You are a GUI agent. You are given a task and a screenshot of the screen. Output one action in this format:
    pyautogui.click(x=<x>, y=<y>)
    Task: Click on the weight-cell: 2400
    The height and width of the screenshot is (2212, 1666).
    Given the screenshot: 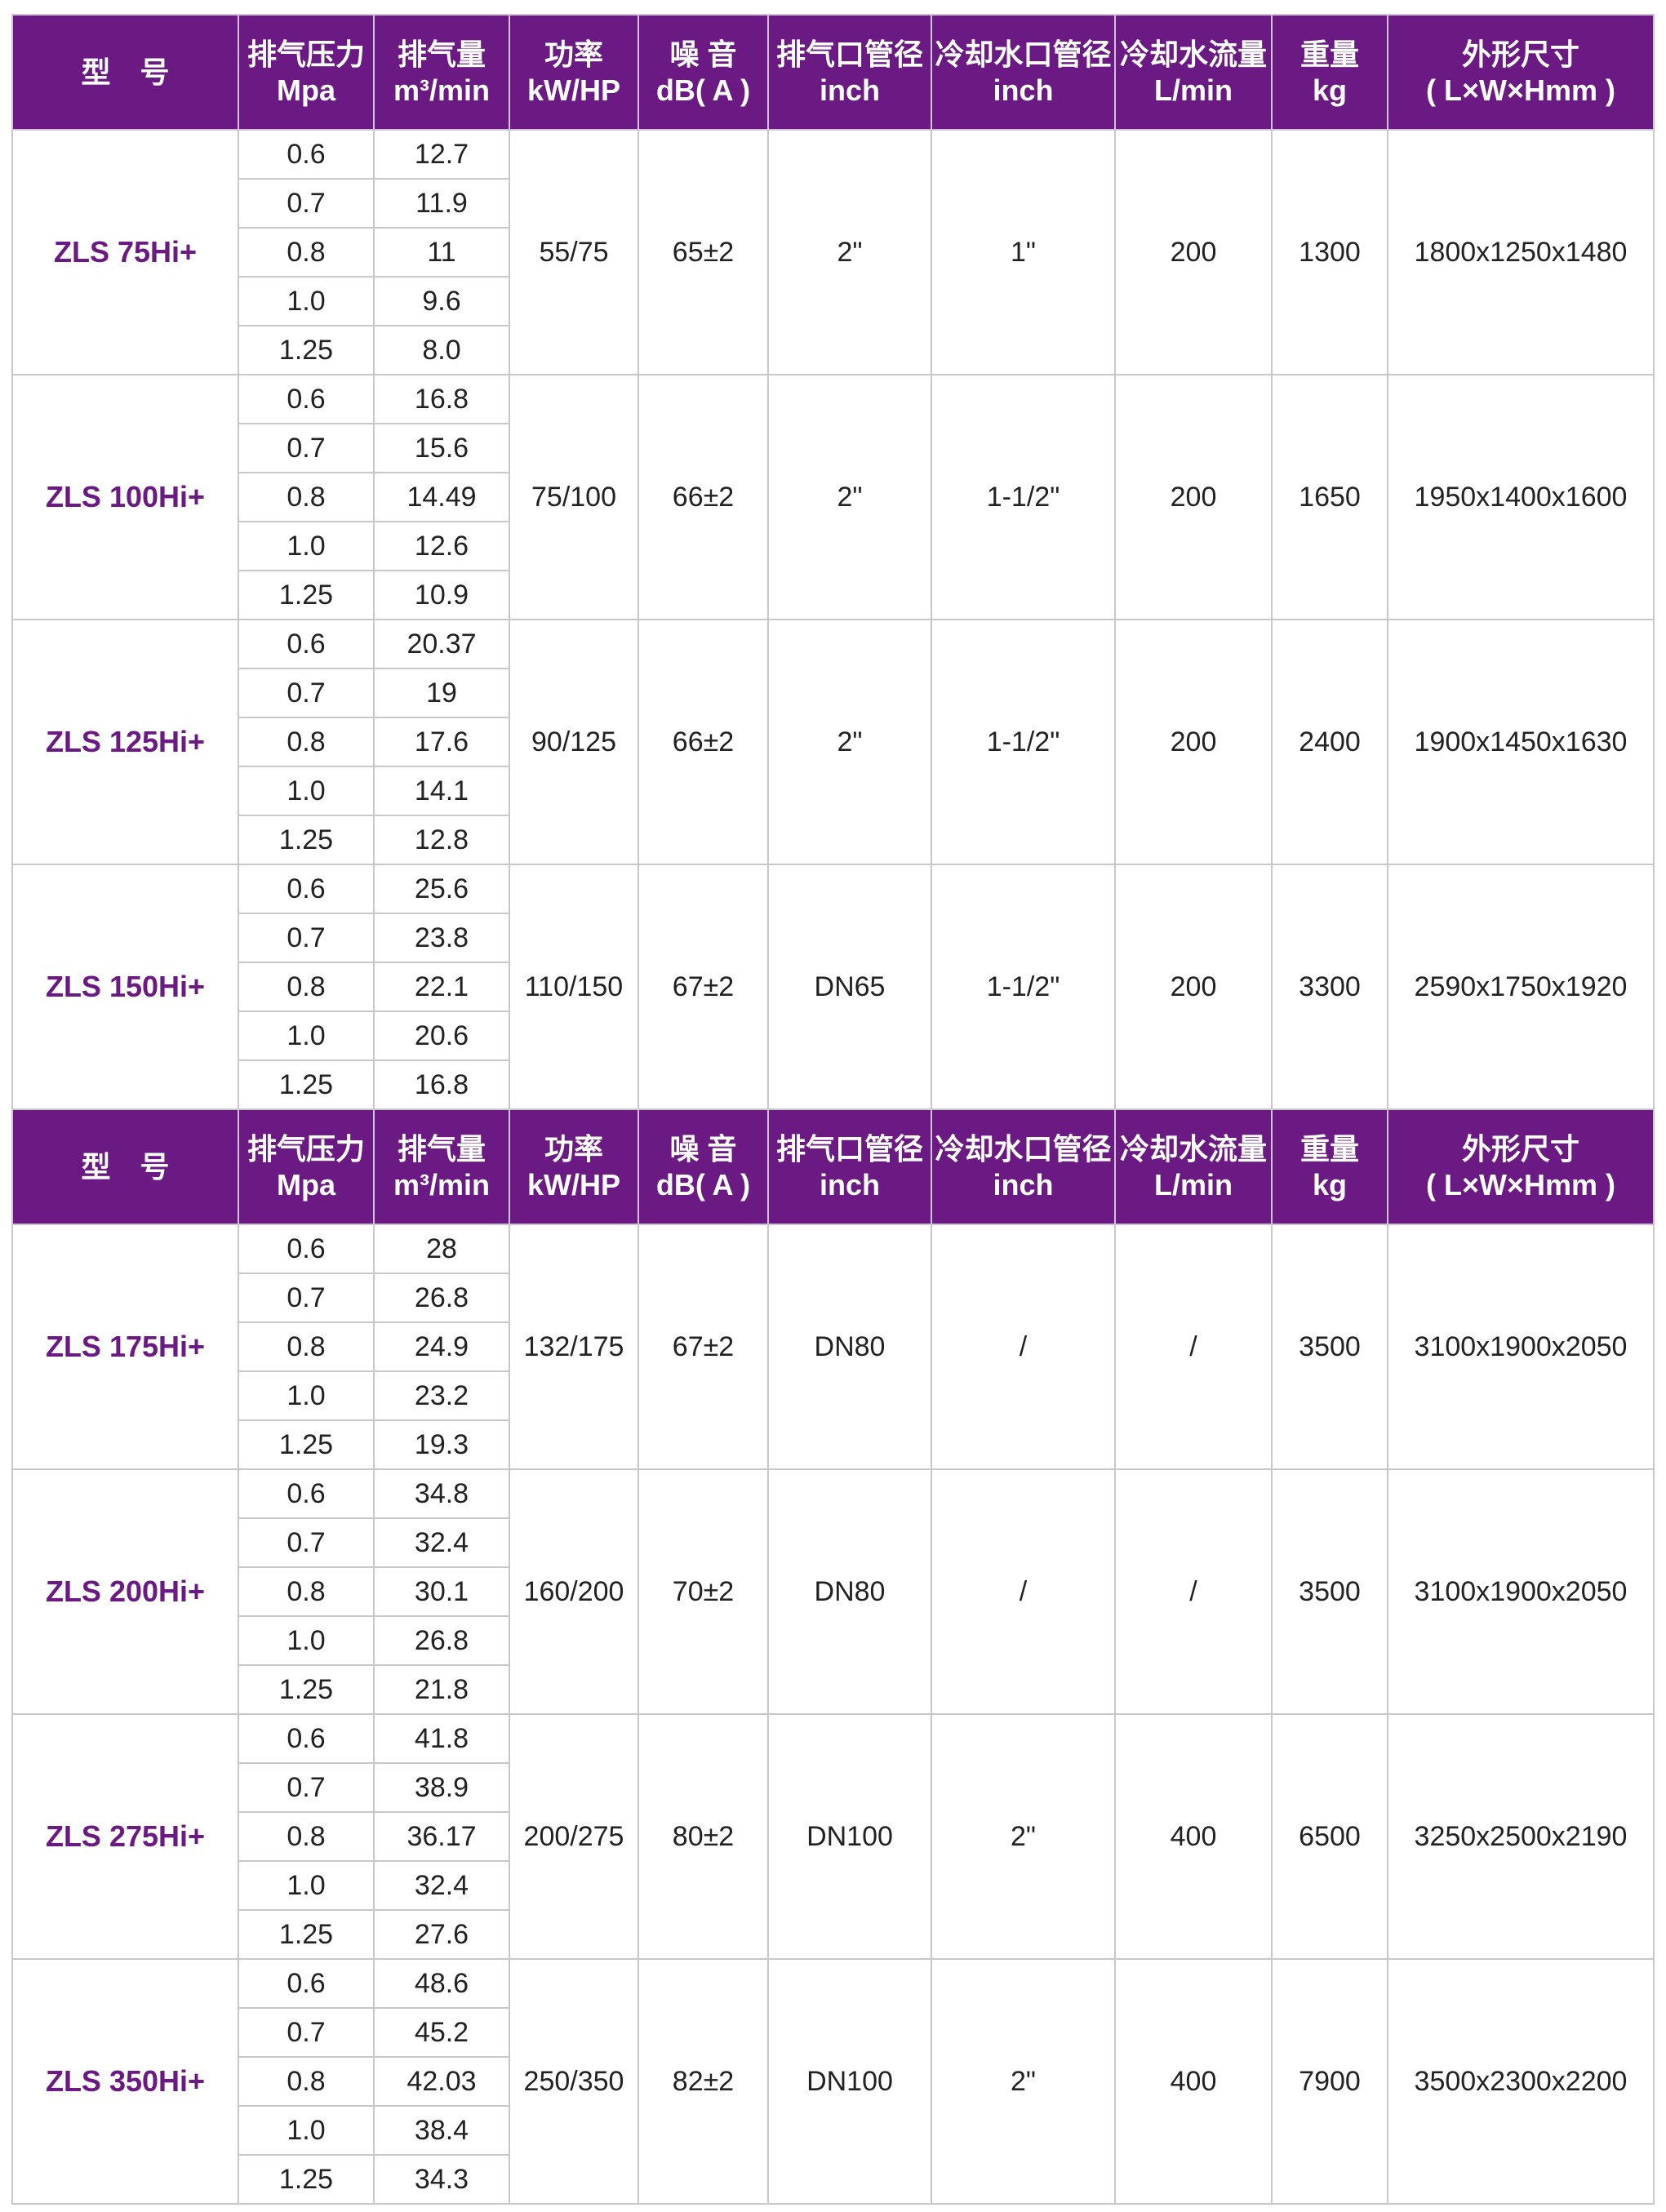 What is the action you would take?
    pyautogui.click(x=1329, y=742)
    